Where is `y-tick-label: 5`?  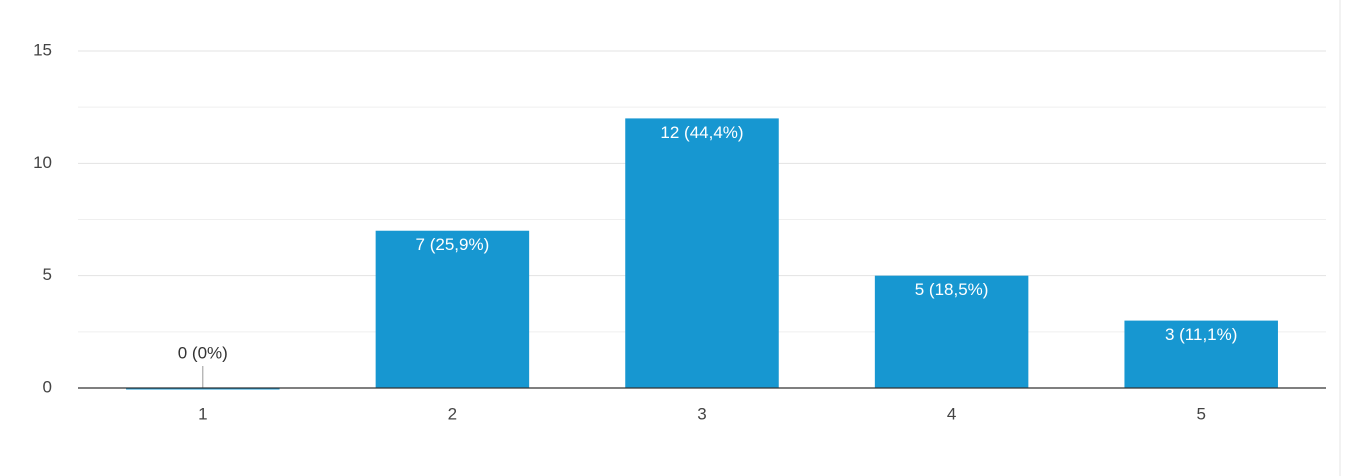
y-tick-label: 5 is located at coordinates (47, 274).